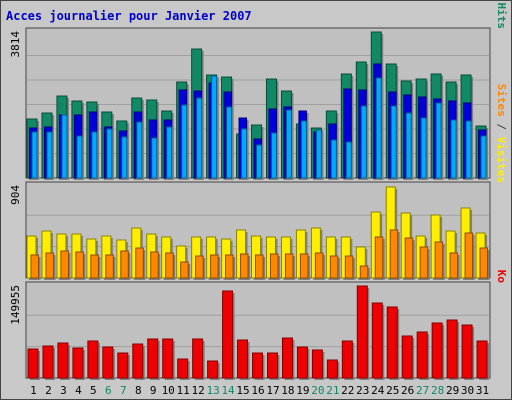 This screenshot has height=400, width=512. Describe the element at coordinates (501, 2) in the screenshot. I see `legend-entry: /` at that location.